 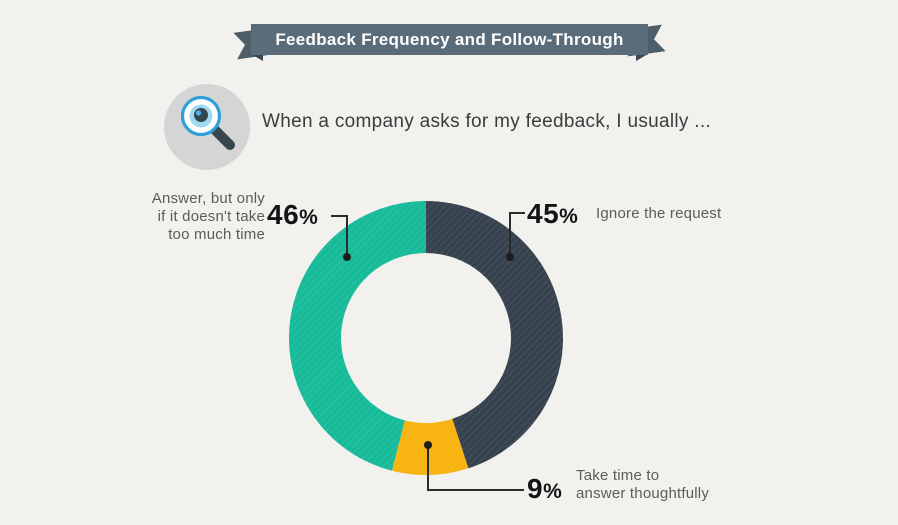 I want to click on callout-value-9-number: 9, so click(x=535, y=488).